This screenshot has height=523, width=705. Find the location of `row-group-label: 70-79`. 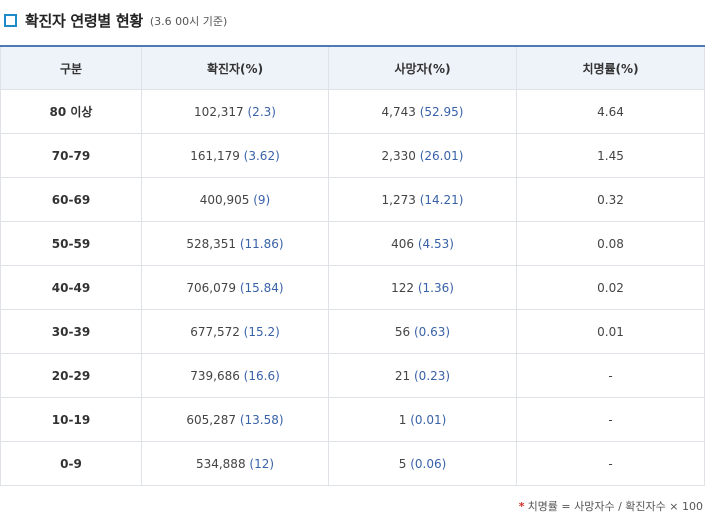

row-group-label: 70-79 is located at coordinates (71, 155).